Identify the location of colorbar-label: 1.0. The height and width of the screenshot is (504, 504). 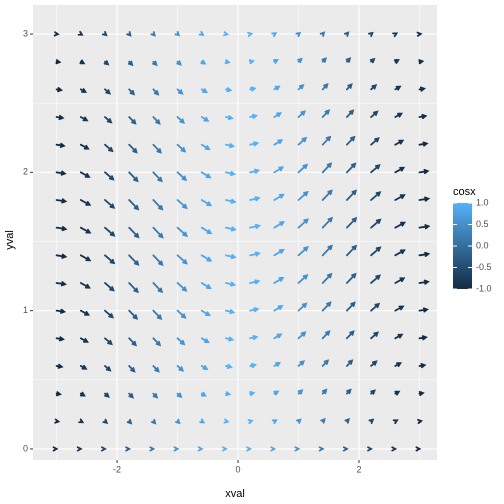
(482, 202).